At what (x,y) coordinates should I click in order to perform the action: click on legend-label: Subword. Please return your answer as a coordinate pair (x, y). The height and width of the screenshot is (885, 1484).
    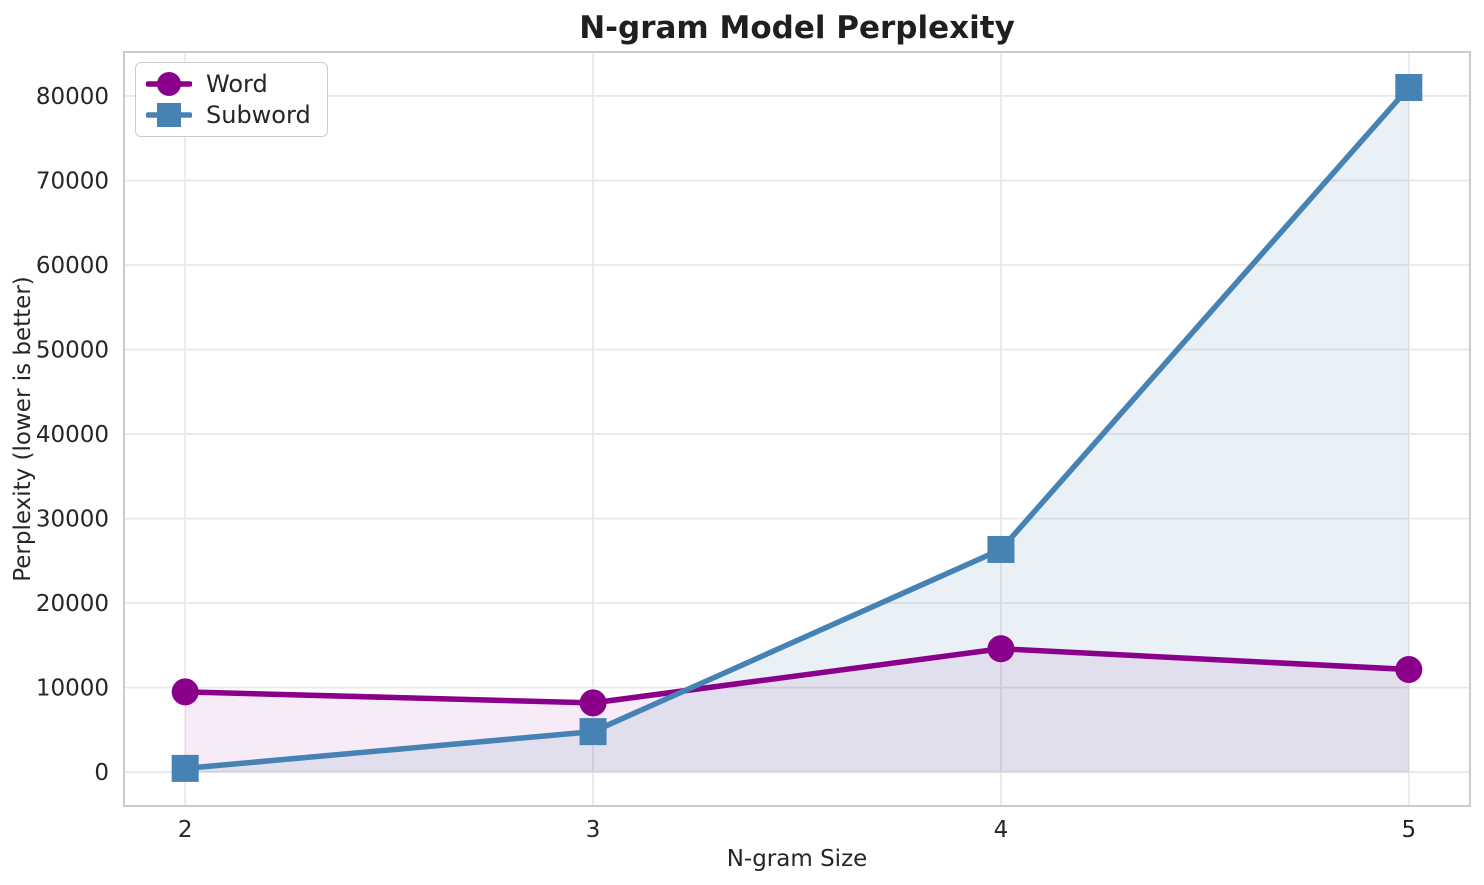
    Looking at the image, I should click on (258, 115).